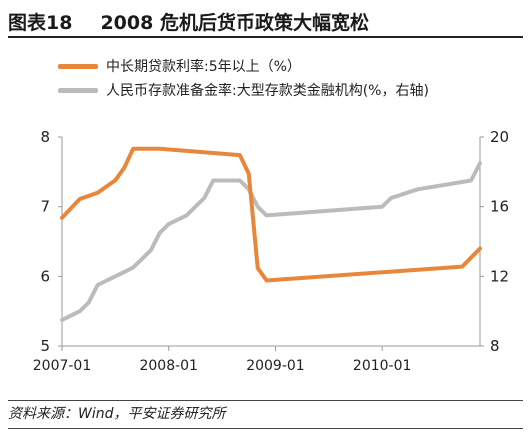  Describe the element at coordinates (78, 66) in the screenshot. I see `legend-swatch-lending-rate` at that location.